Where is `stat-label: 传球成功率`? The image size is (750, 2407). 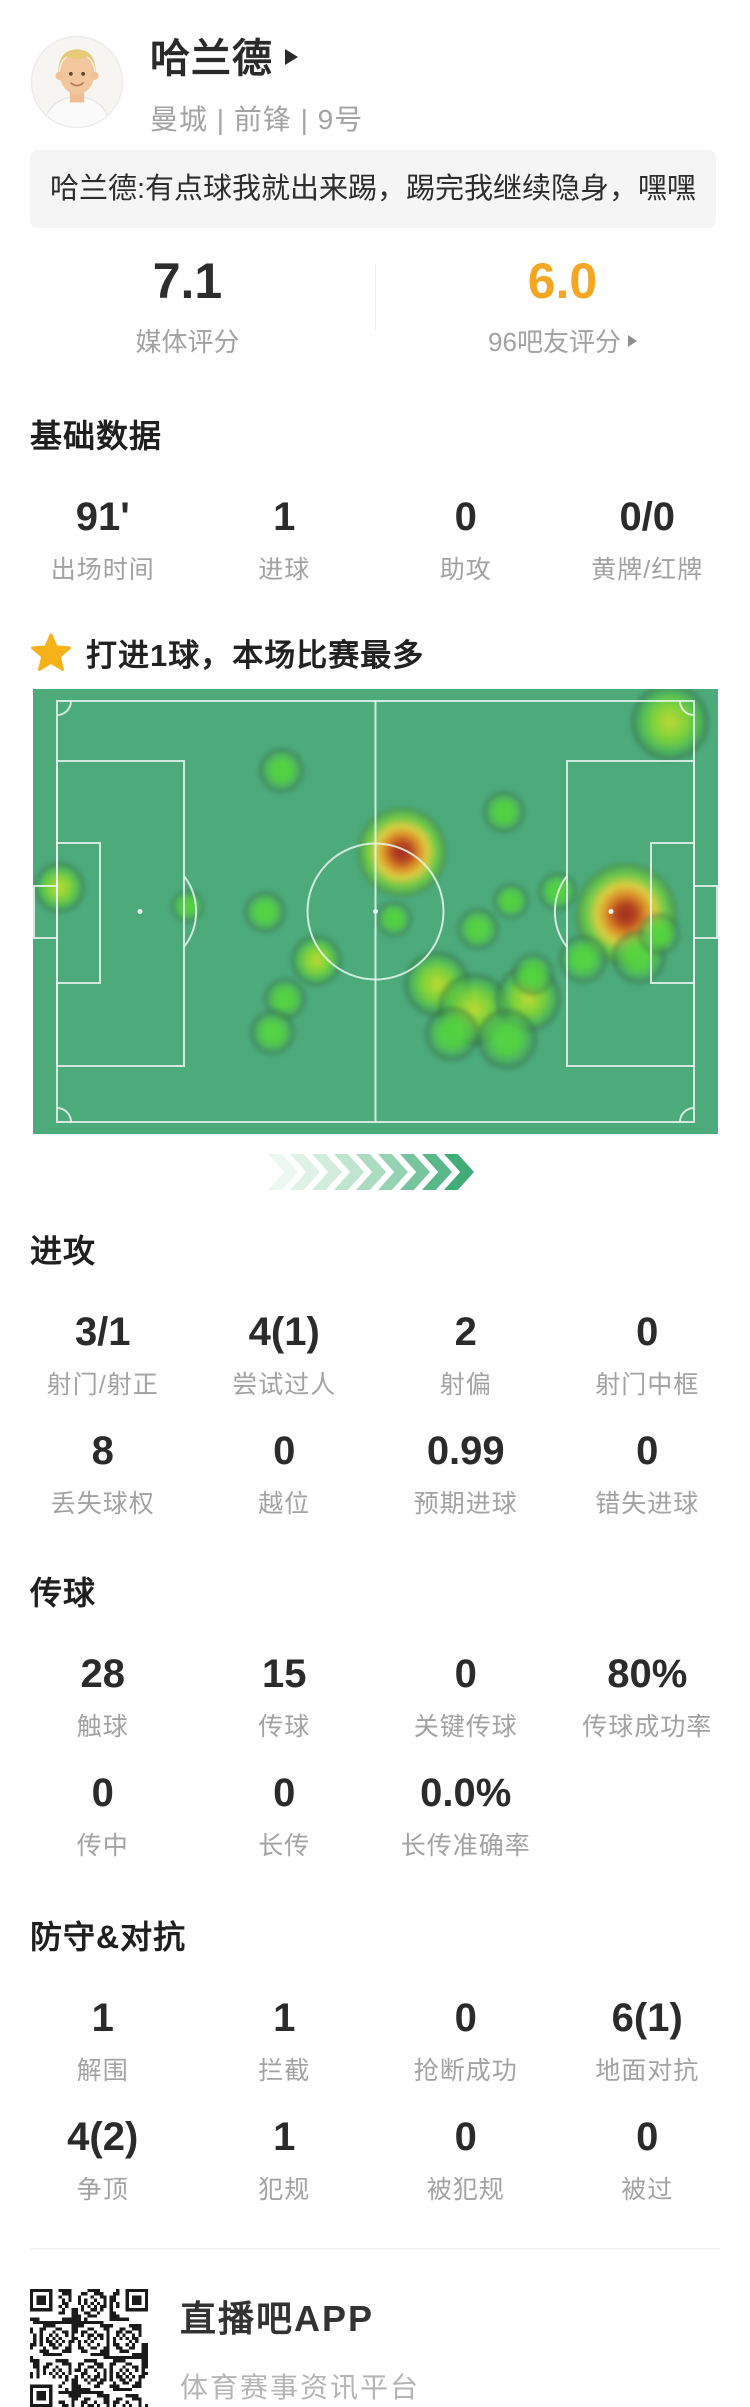
stat-label: 传球成功率 is located at coordinates (647, 1727).